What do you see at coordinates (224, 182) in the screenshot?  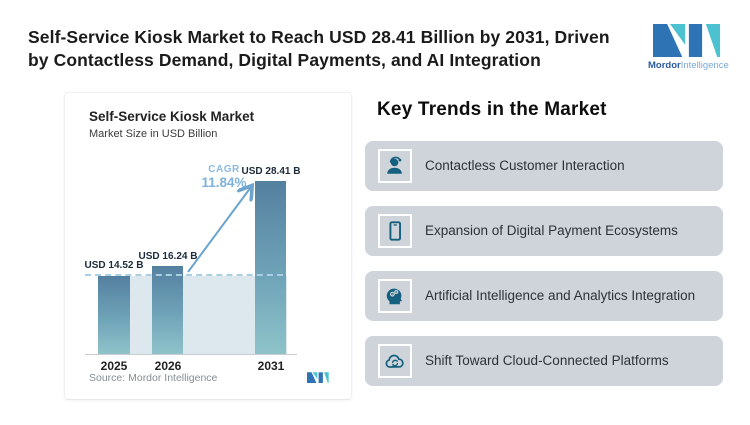 I see `cagr-value: 11.84%` at bounding box center [224, 182].